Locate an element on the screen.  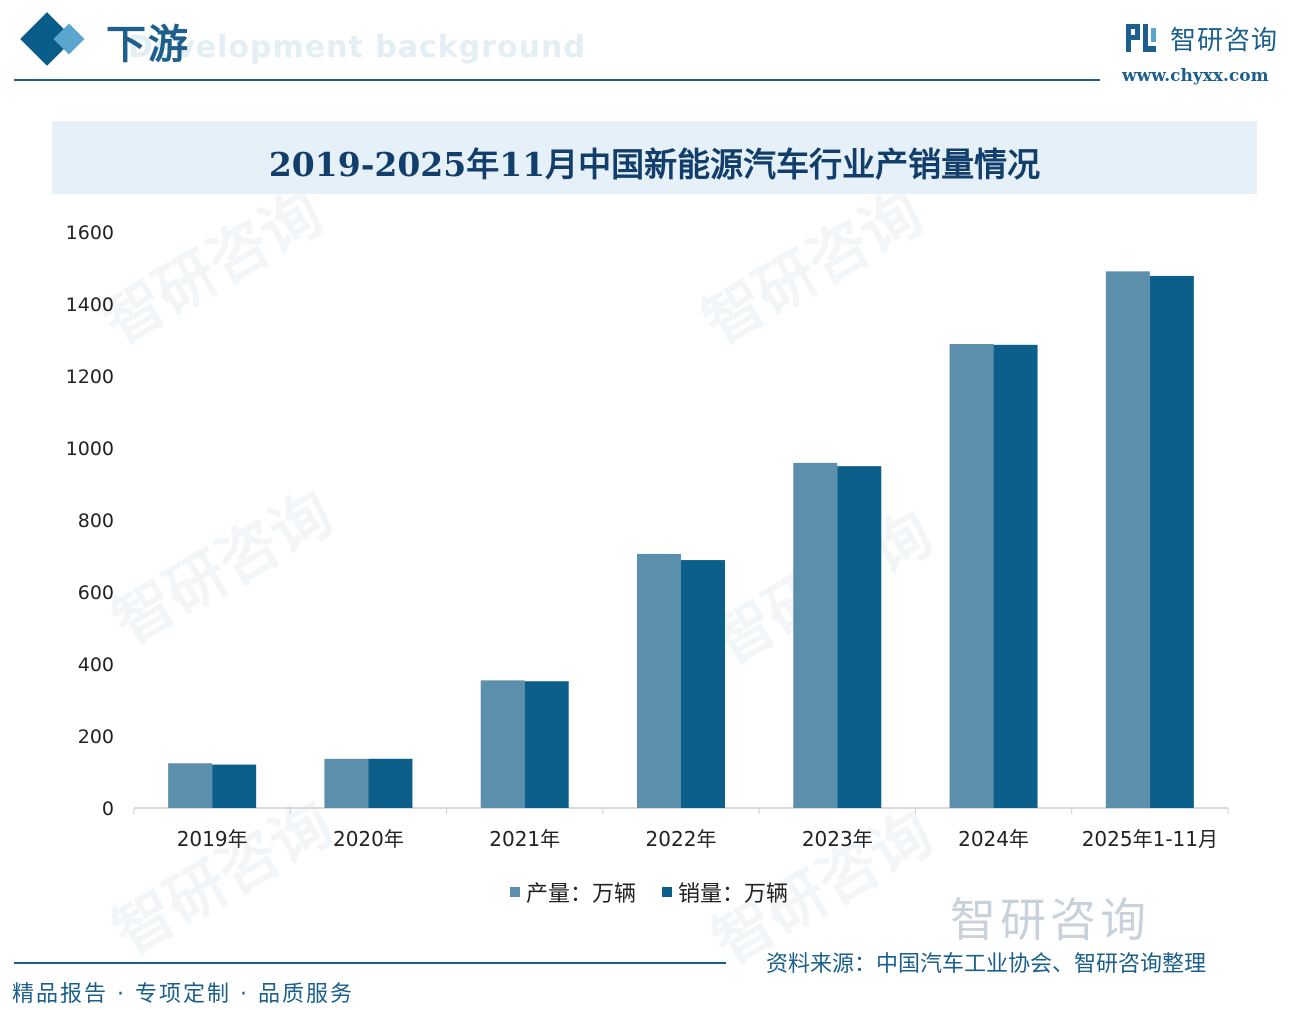
x-tick-label: 2022年 is located at coordinates (681, 839).